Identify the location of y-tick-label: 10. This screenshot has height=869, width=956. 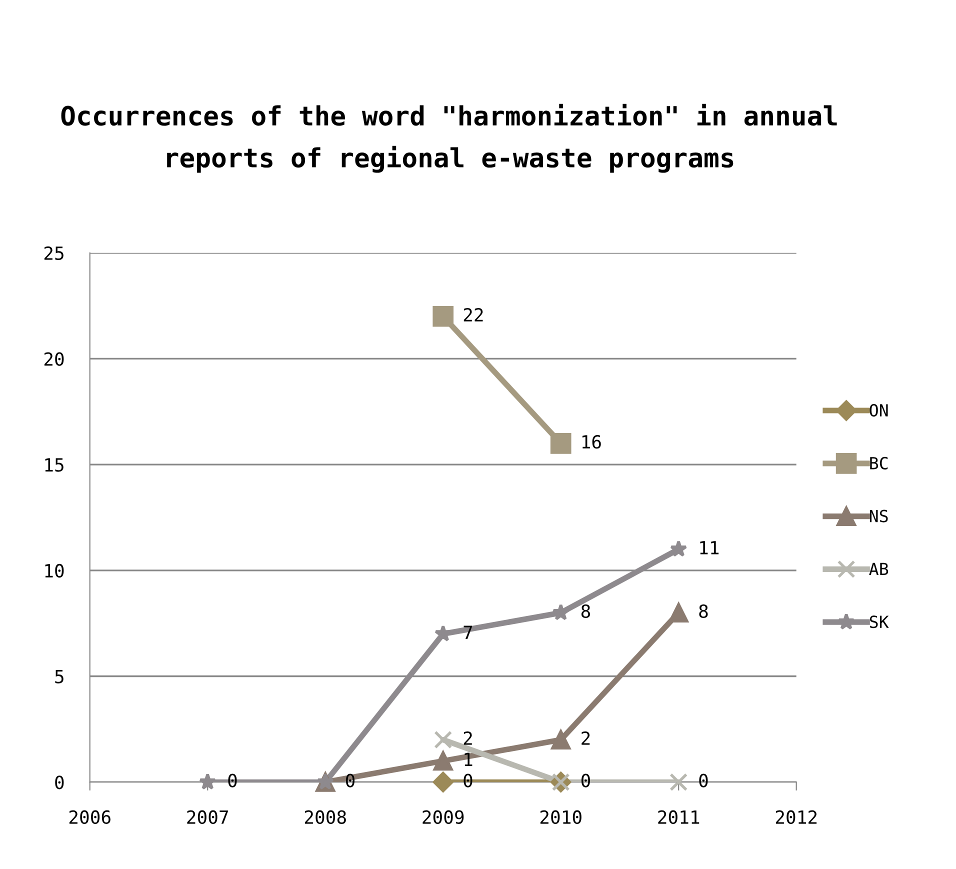
(54, 571).